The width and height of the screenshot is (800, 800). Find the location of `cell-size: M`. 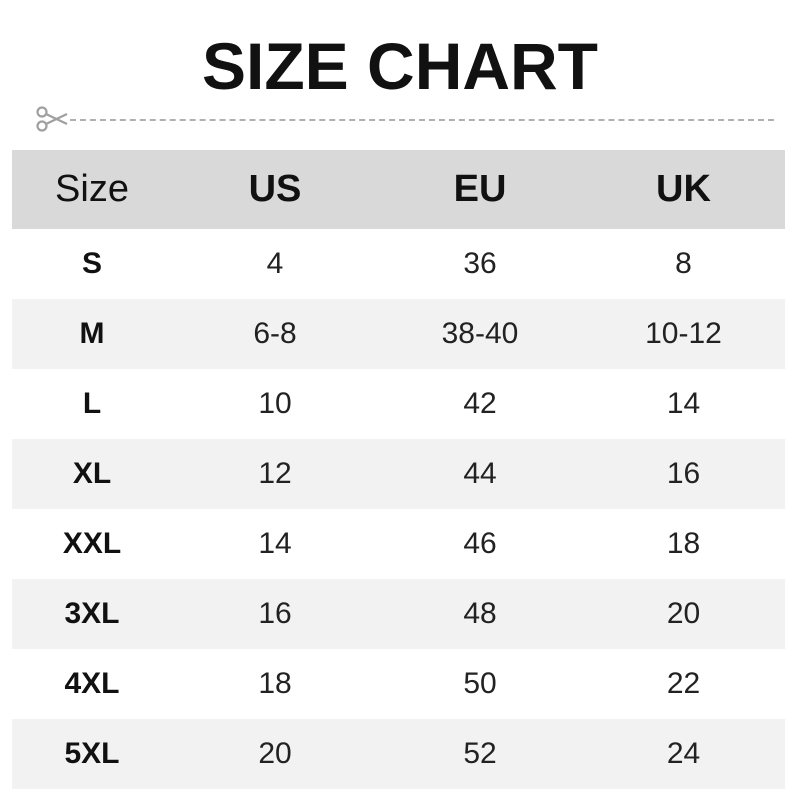

cell-size: M is located at coordinates (92, 333).